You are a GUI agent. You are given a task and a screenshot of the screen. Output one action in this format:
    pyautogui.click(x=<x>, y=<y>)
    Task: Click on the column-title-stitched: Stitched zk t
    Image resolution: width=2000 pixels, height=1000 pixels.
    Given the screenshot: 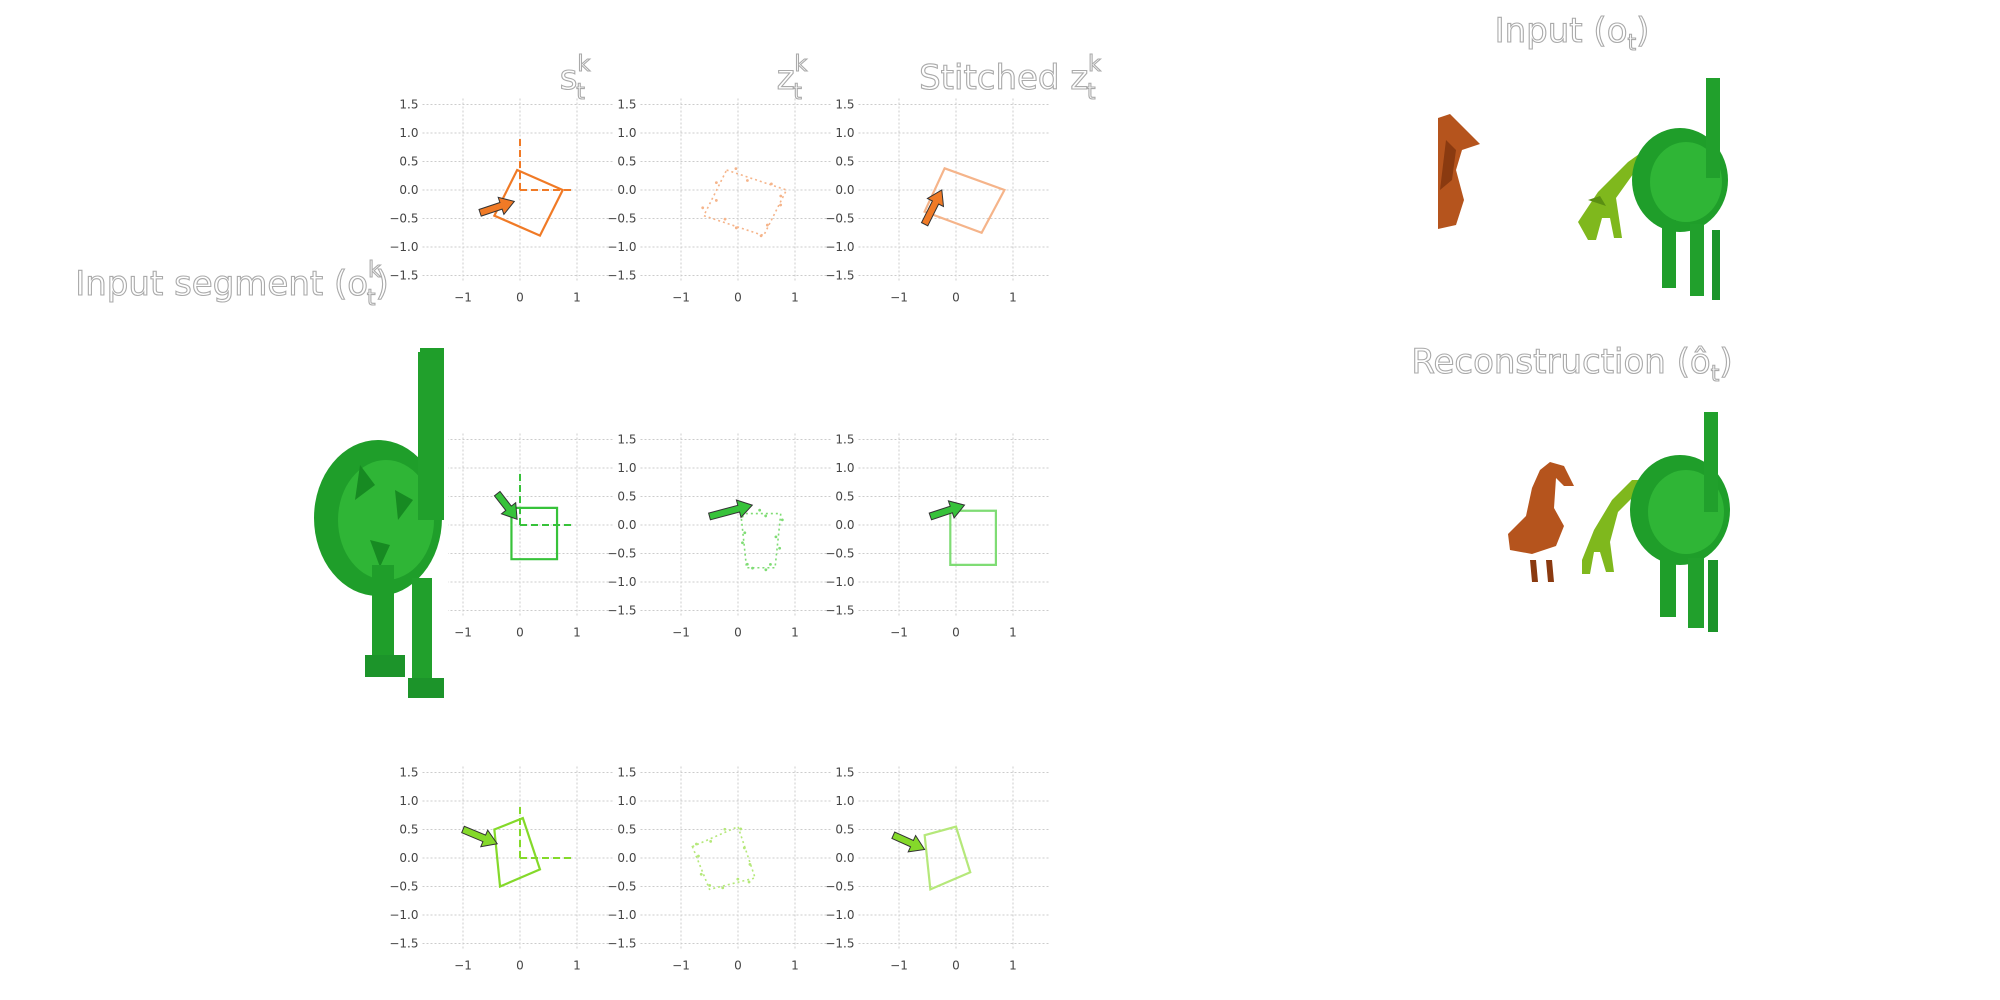 What is the action you would take?
    pyautogui.click(x=1010, y=78)
    